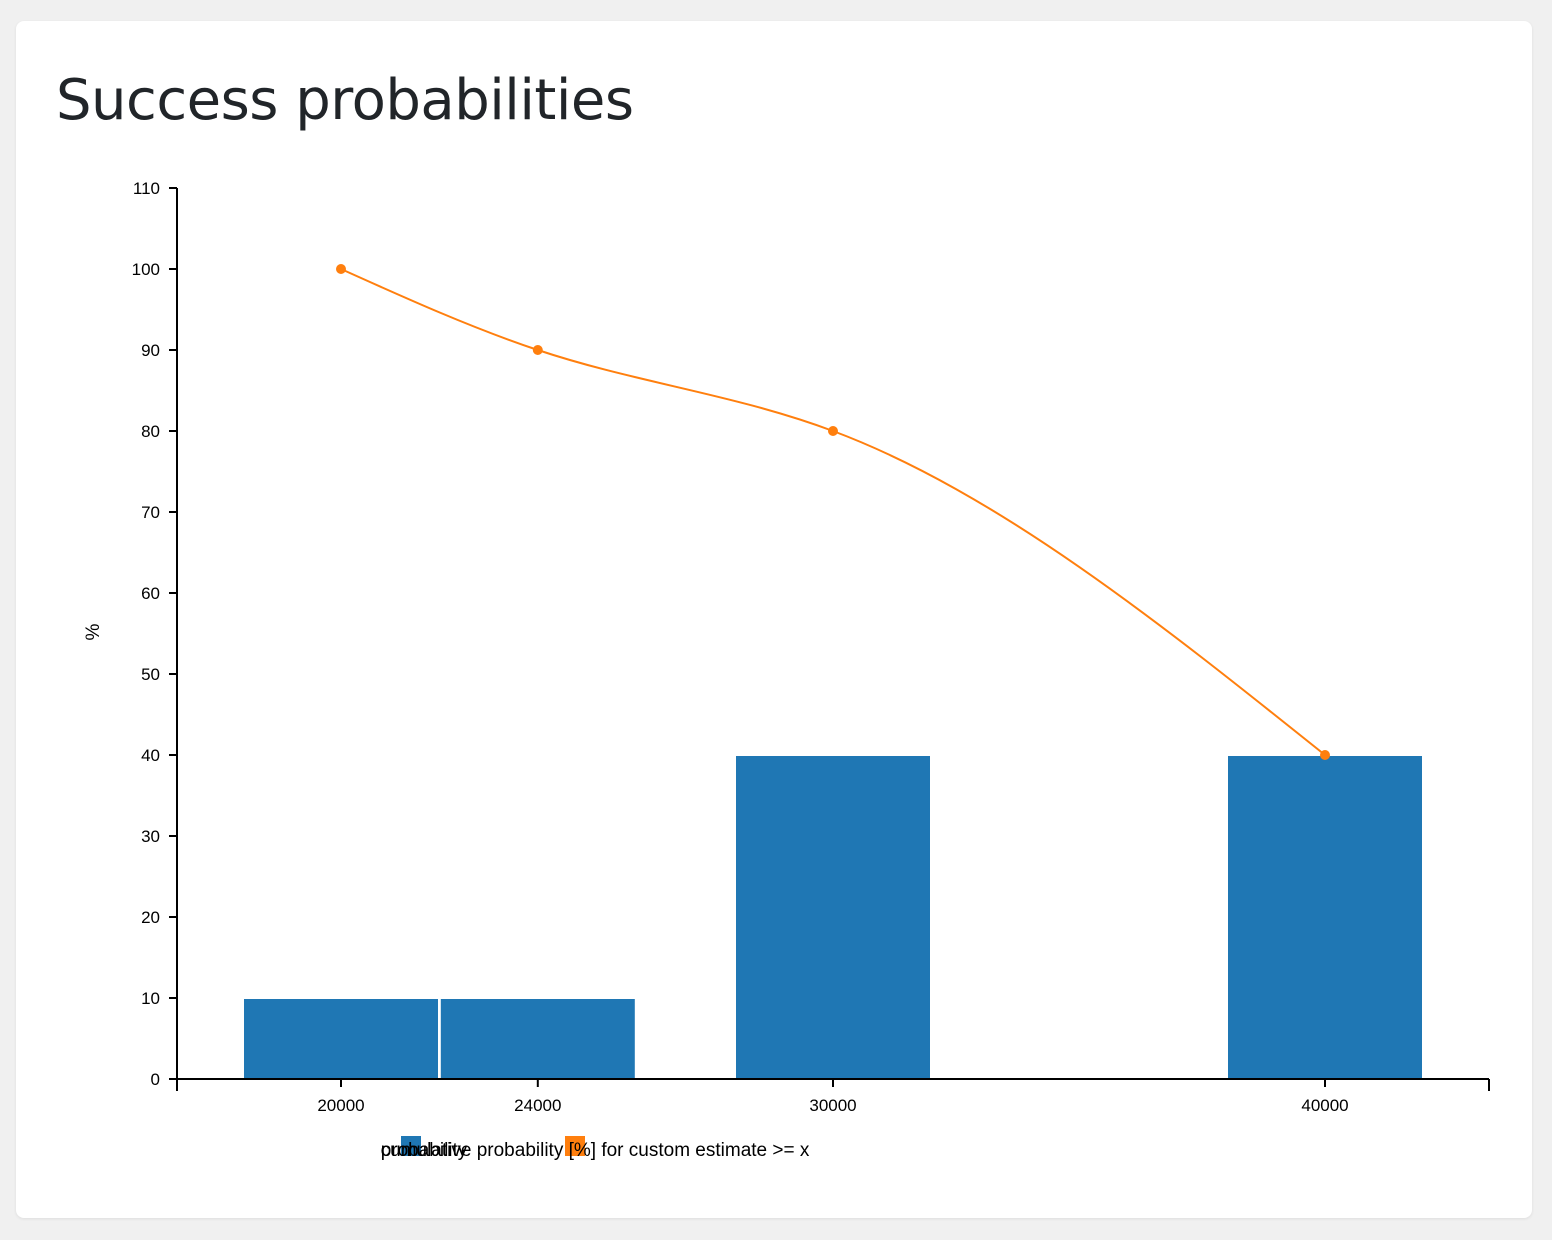 This screenshot has width=1552, height=1240. What do you see at coordinates (832, 1105) in the screenshot?
I see `x-tick-label: 30000` at bounding box center [832, 1105].